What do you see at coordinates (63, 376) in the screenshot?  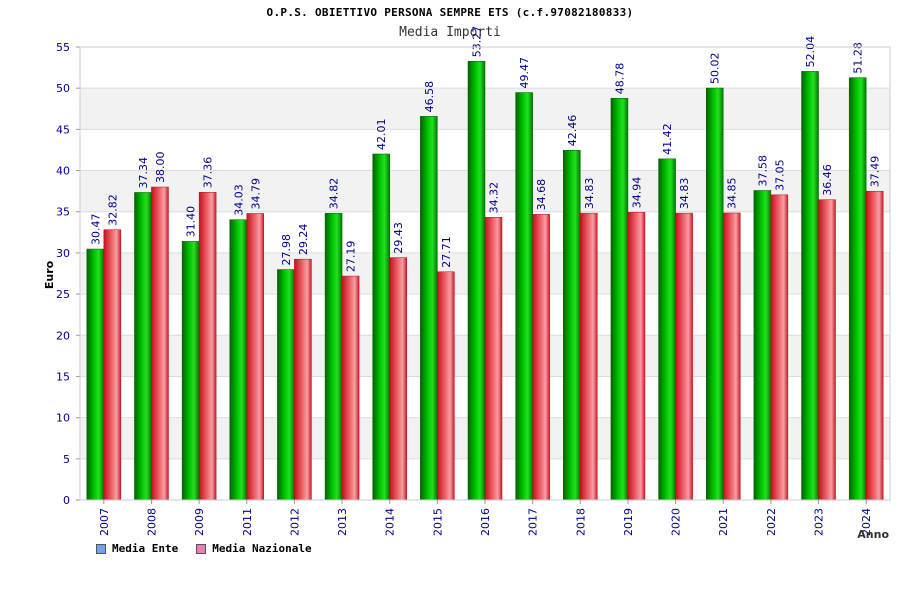 I see `y-tick-label: 15` at bounding box center [63, 376].